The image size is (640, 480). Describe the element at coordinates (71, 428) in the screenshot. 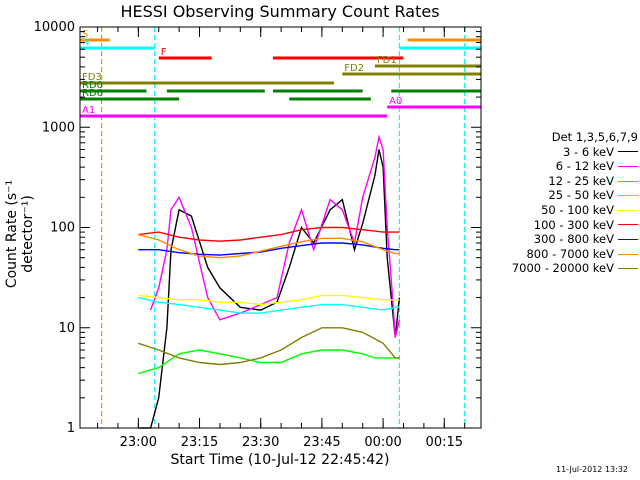

I see `y-tick-label-0: 1` at that location.